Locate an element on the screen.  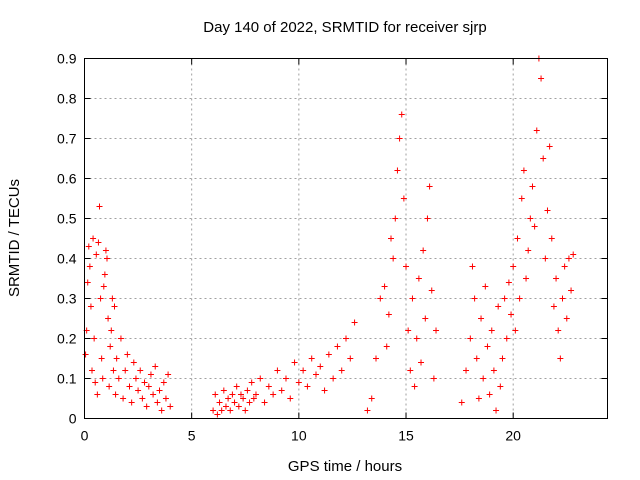
y-axis-label: SRMTID / TECUs is located at coordinates (14, 238).